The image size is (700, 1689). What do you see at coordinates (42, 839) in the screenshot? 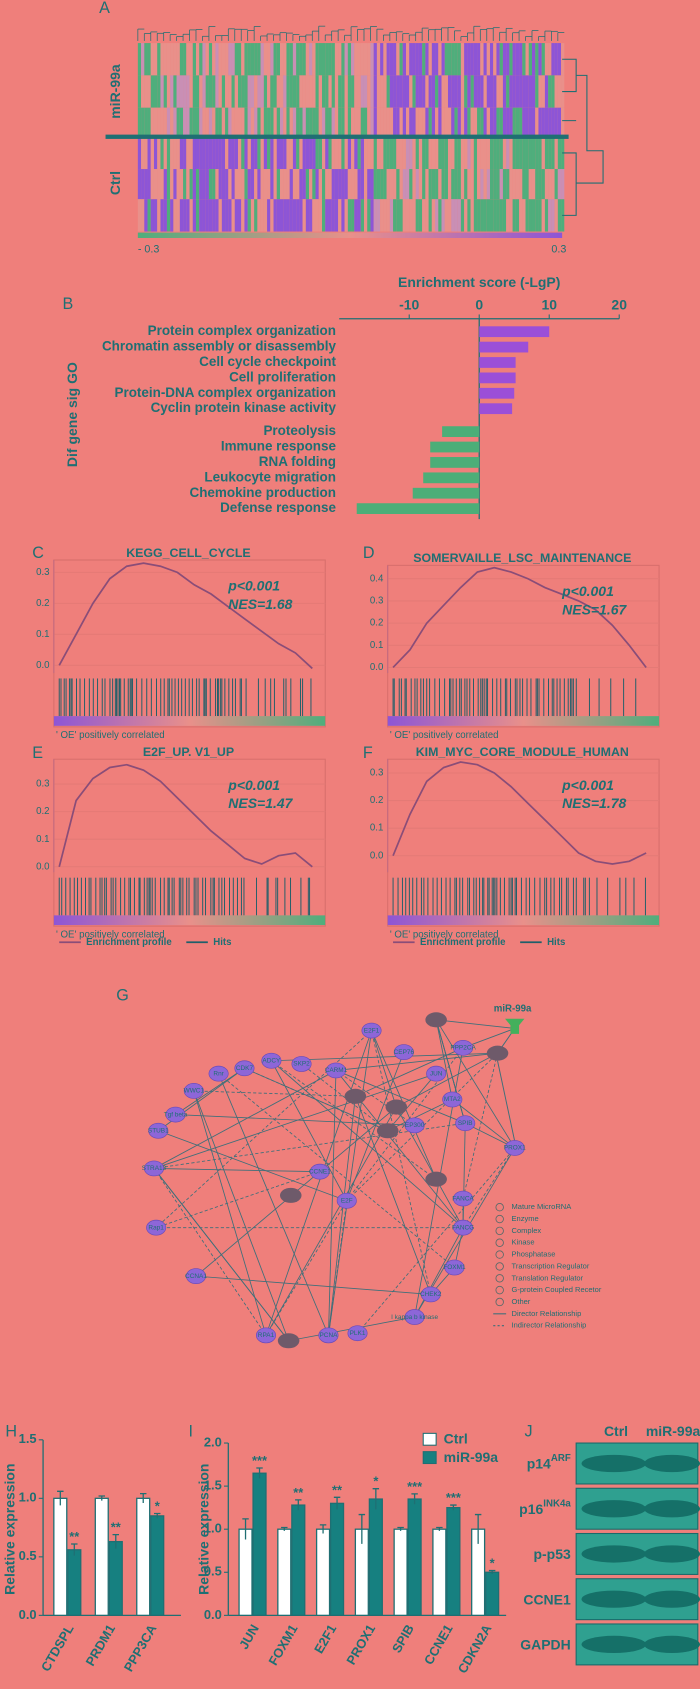
I see `y-tick-label: 0.1` at bounding box center [42, 839].